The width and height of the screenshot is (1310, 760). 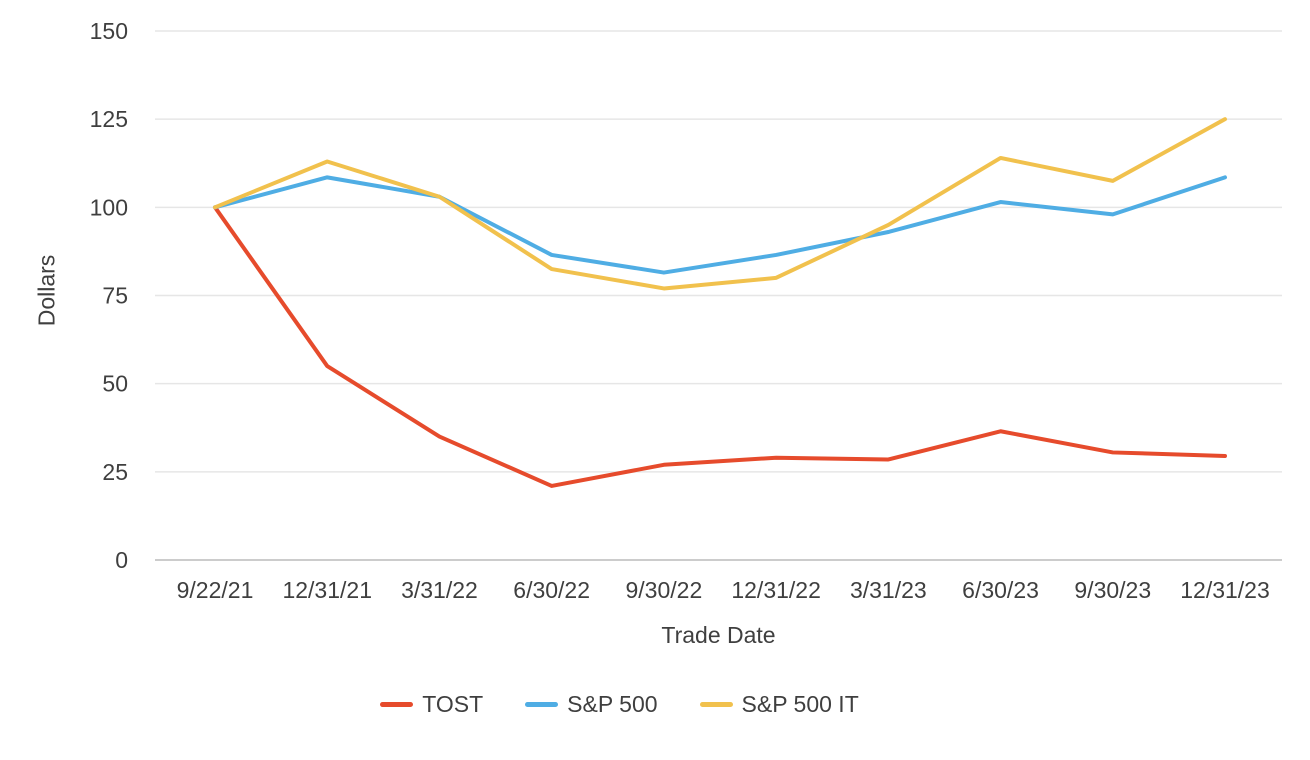 What do you see at coordinates (215, 590) in the screenshot?
I see `x-tick-label: 9/22/21` at bounding box center [215, 590].